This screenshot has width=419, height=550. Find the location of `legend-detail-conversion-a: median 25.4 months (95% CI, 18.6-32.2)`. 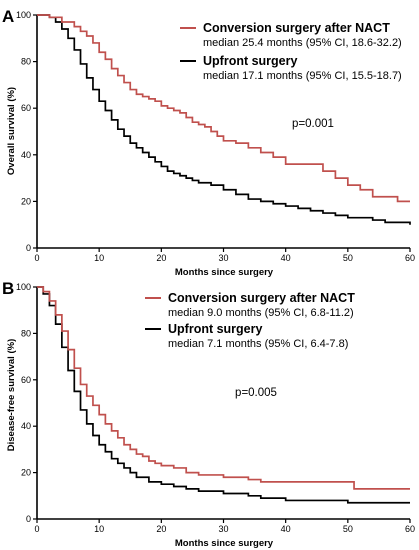

legend-detail-conversion-a: median 25.4 months (95% CI, 18.6-32.2) is located at coordinates (302, 43).